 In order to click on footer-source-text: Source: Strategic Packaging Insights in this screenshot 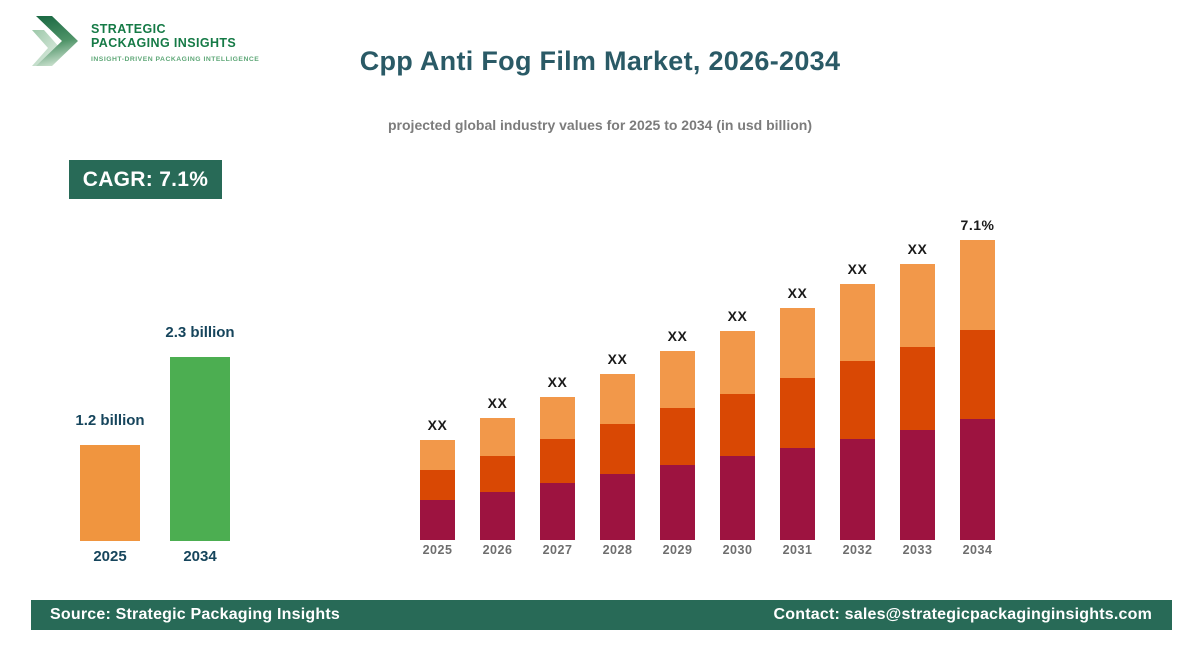, I will do `click(195, 614)`.